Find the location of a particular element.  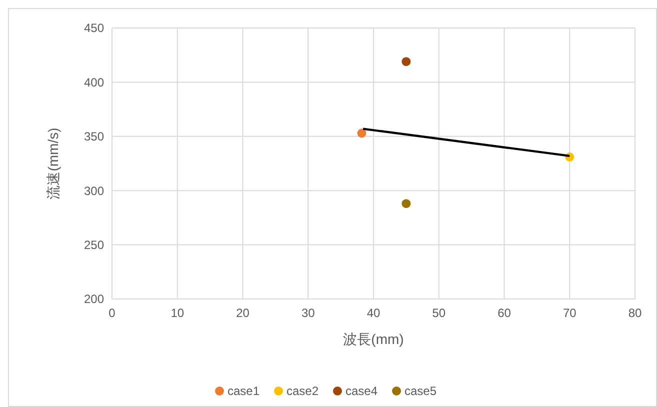

x-tick-label: 80 is located at coordinates (635, 313).